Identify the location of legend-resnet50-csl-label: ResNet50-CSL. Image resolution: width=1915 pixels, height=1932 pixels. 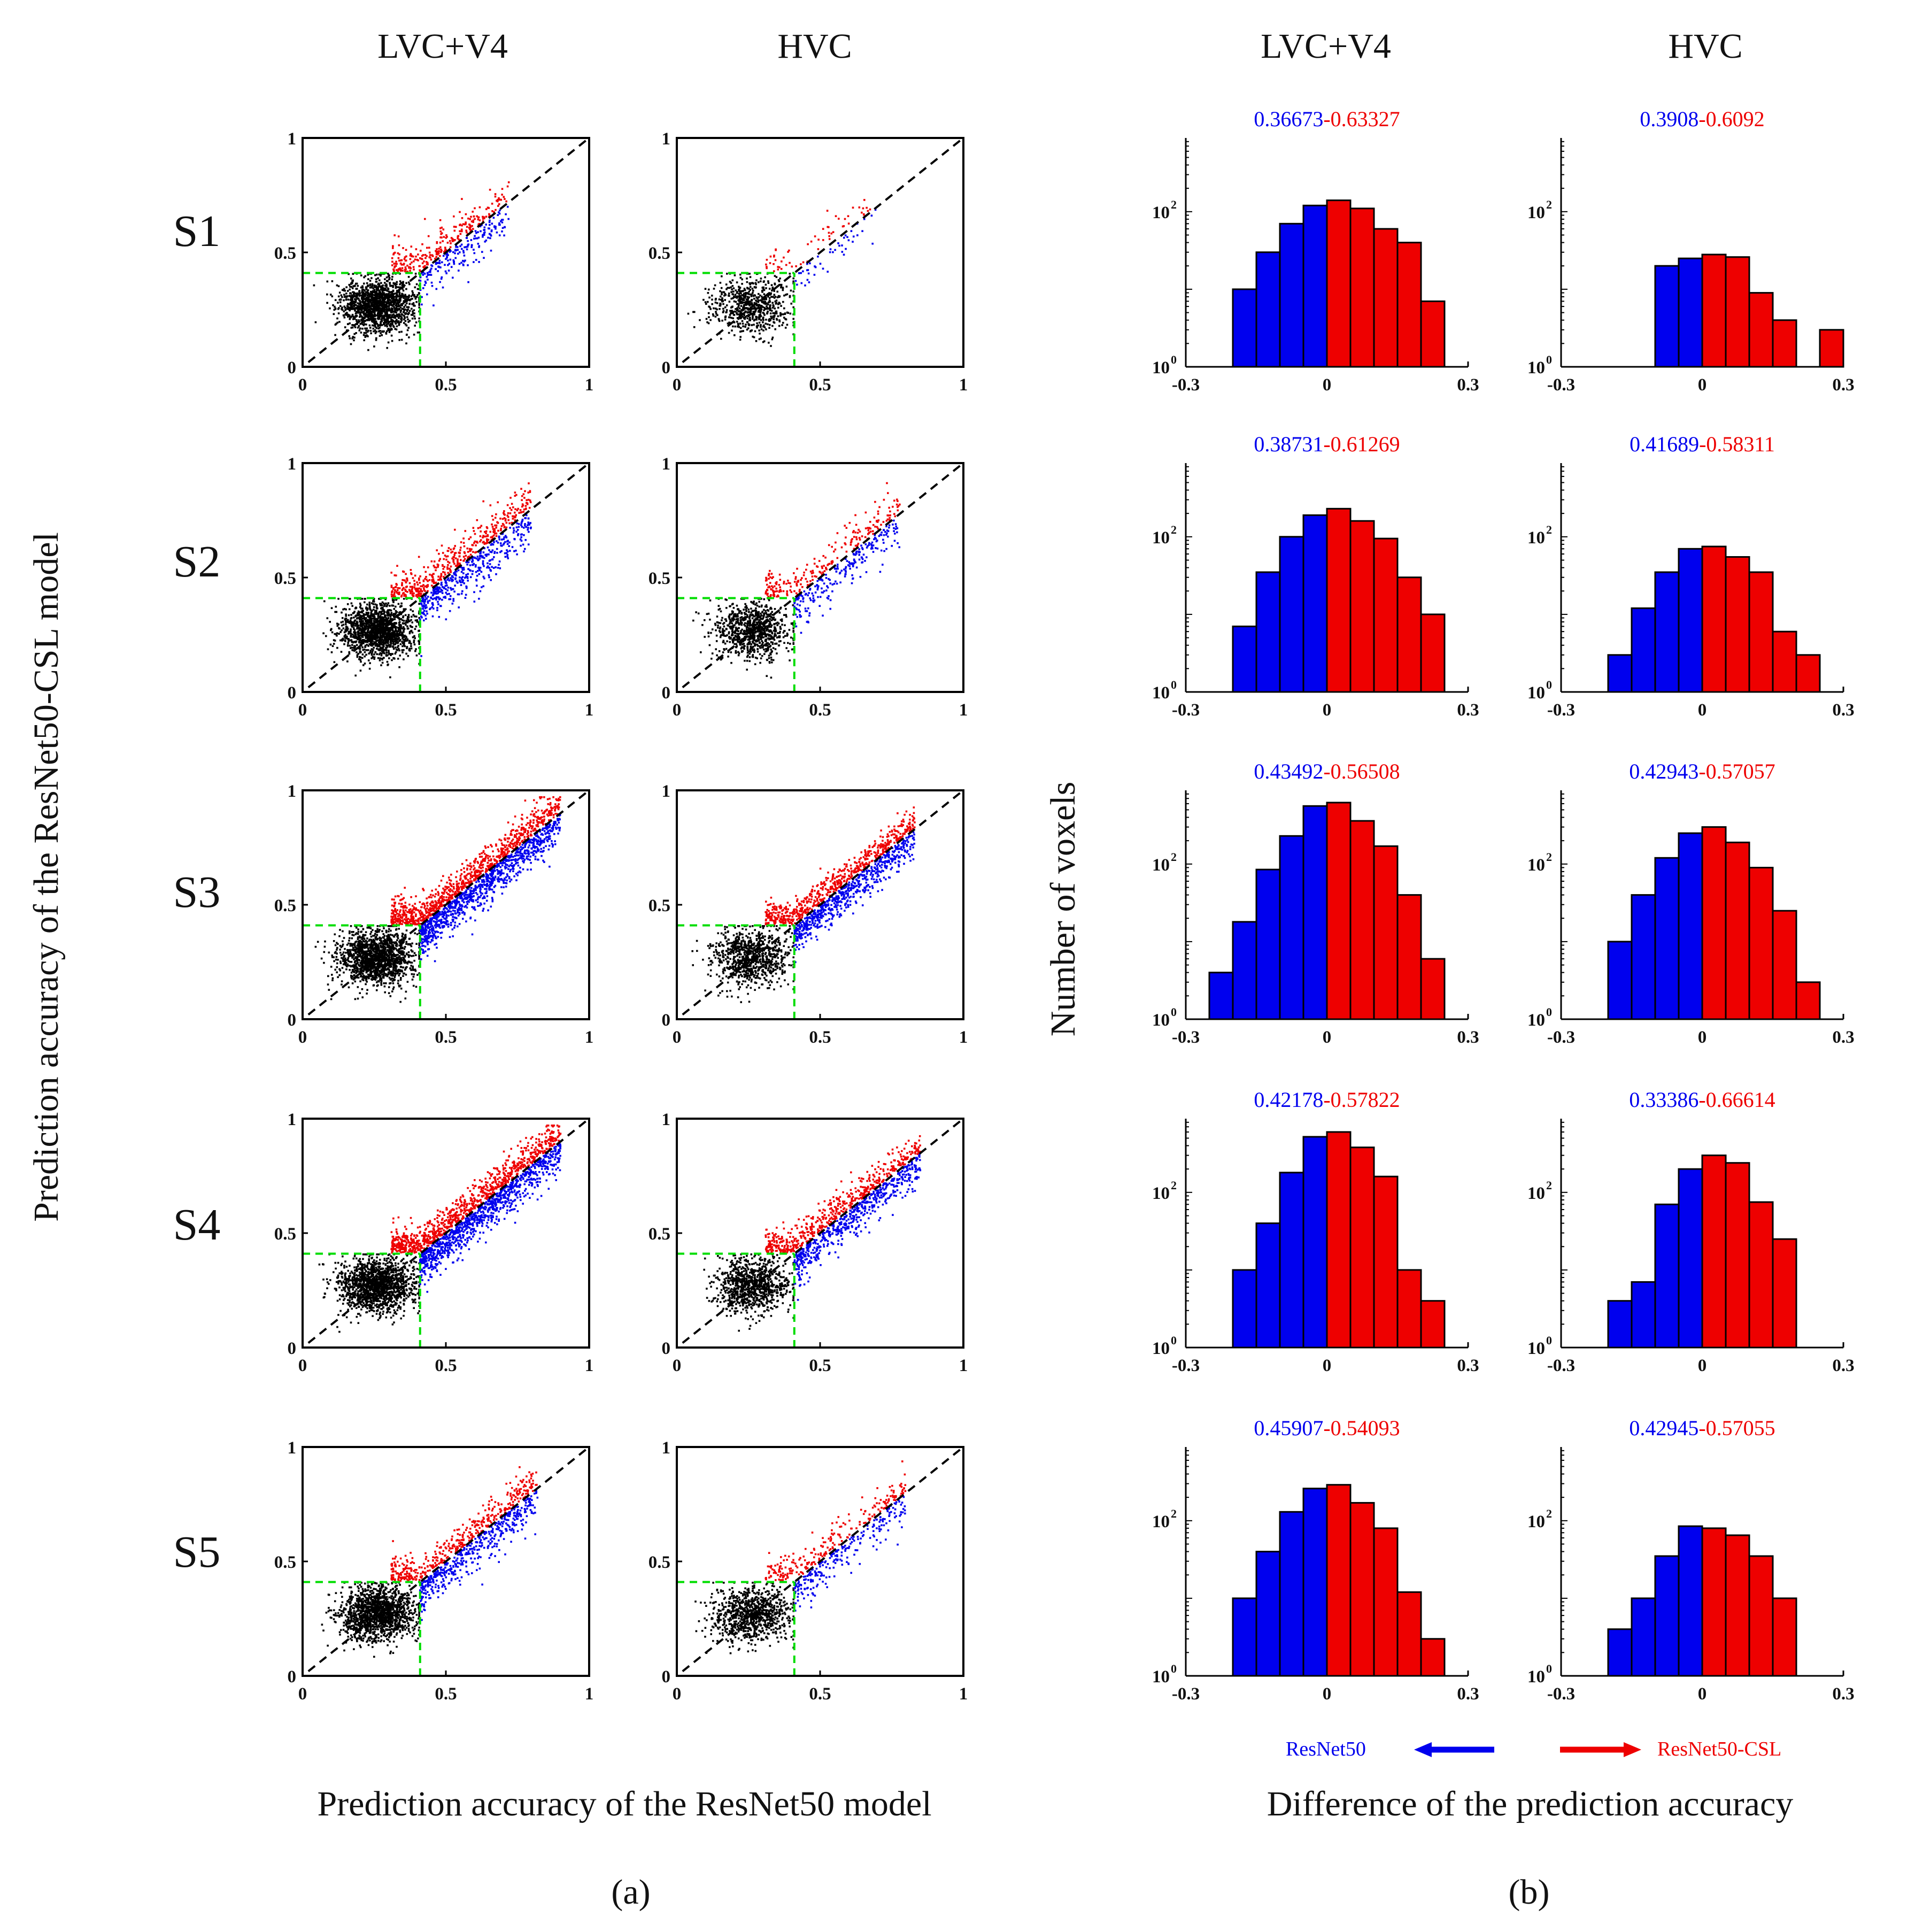
(1719, 1749).